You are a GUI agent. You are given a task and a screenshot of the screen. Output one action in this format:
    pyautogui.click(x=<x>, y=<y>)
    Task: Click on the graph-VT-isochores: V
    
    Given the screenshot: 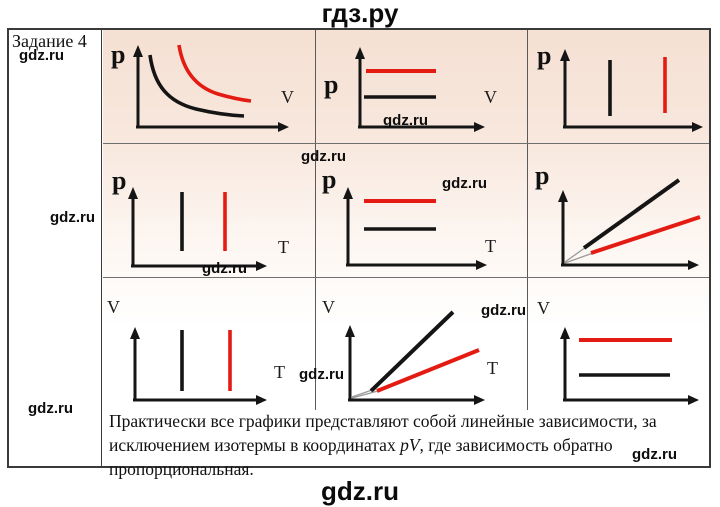 What is the action you would take?
    pyautogui.click(x=618, y=351)
    